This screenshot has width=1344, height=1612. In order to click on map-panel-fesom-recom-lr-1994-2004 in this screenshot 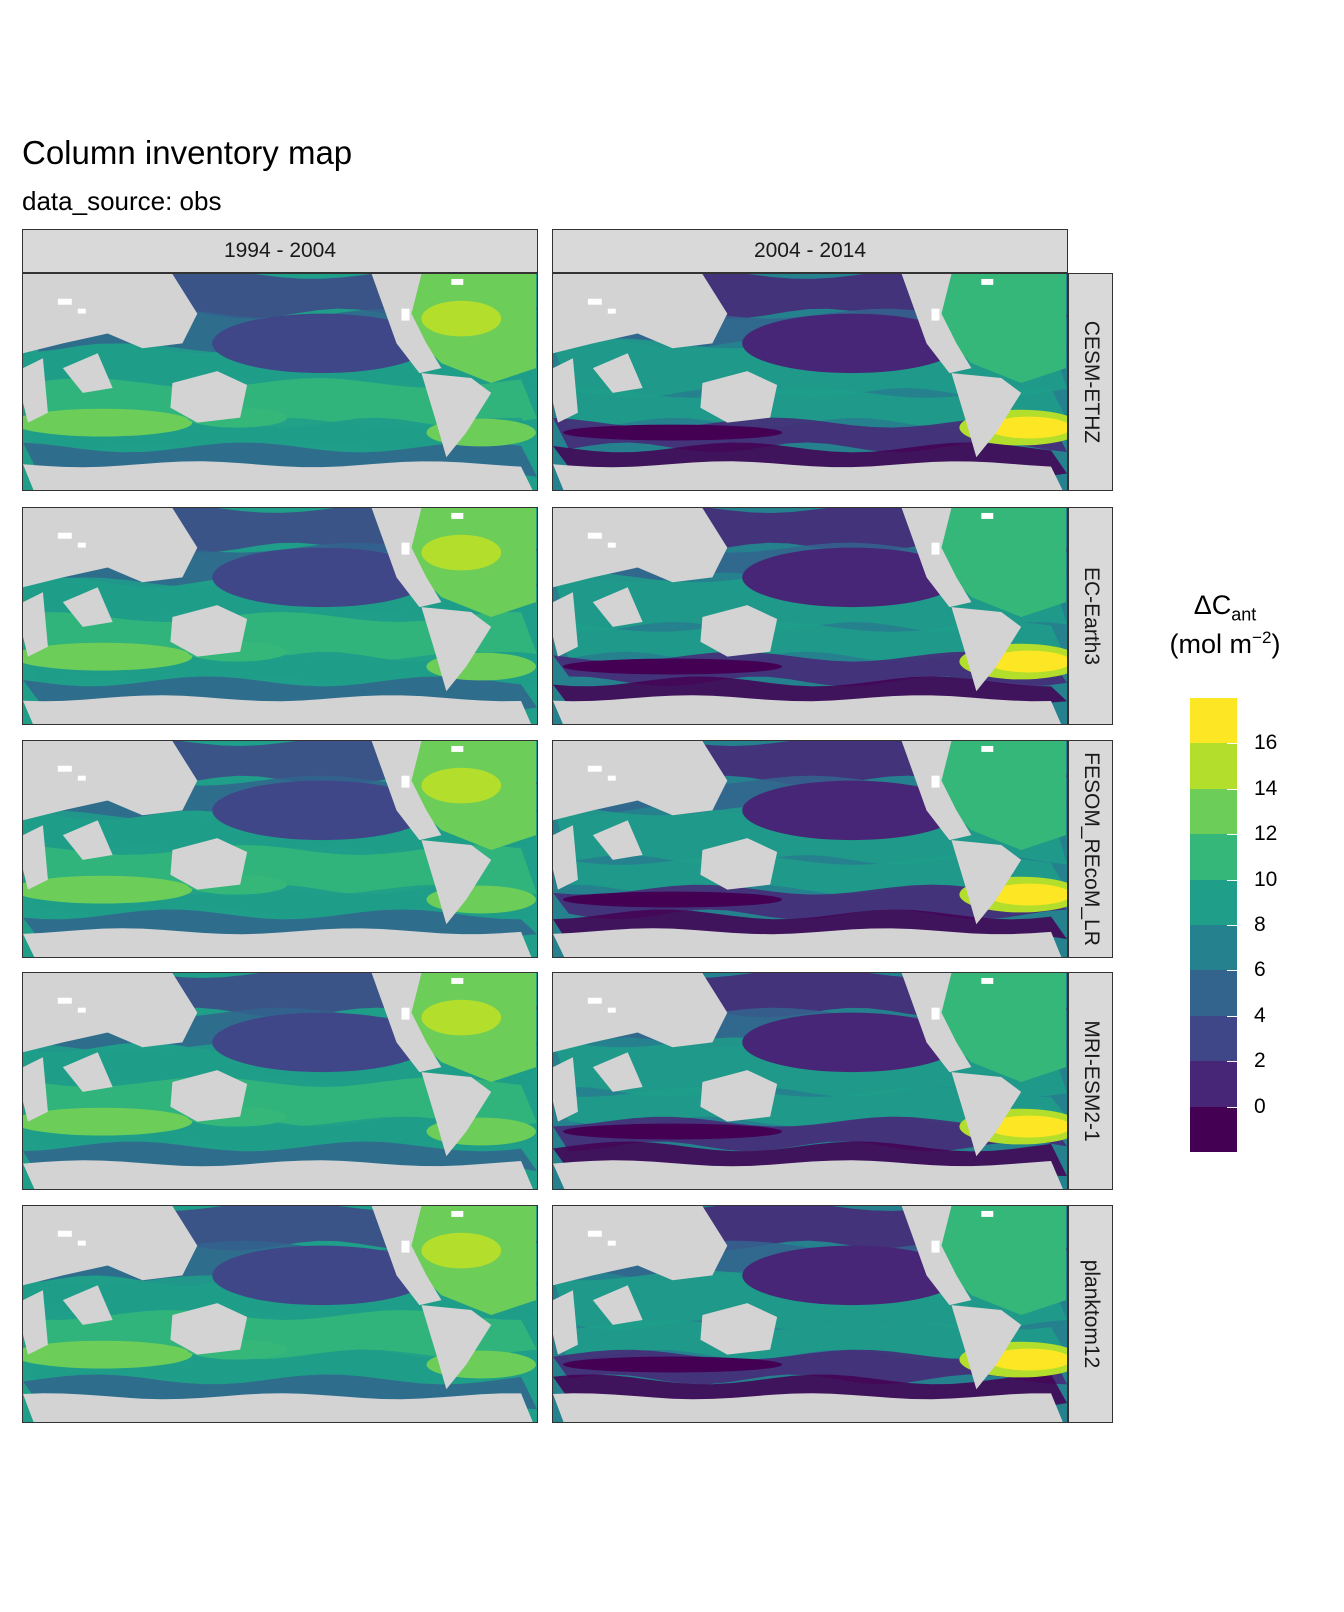, I will do `click(280, 849)`.